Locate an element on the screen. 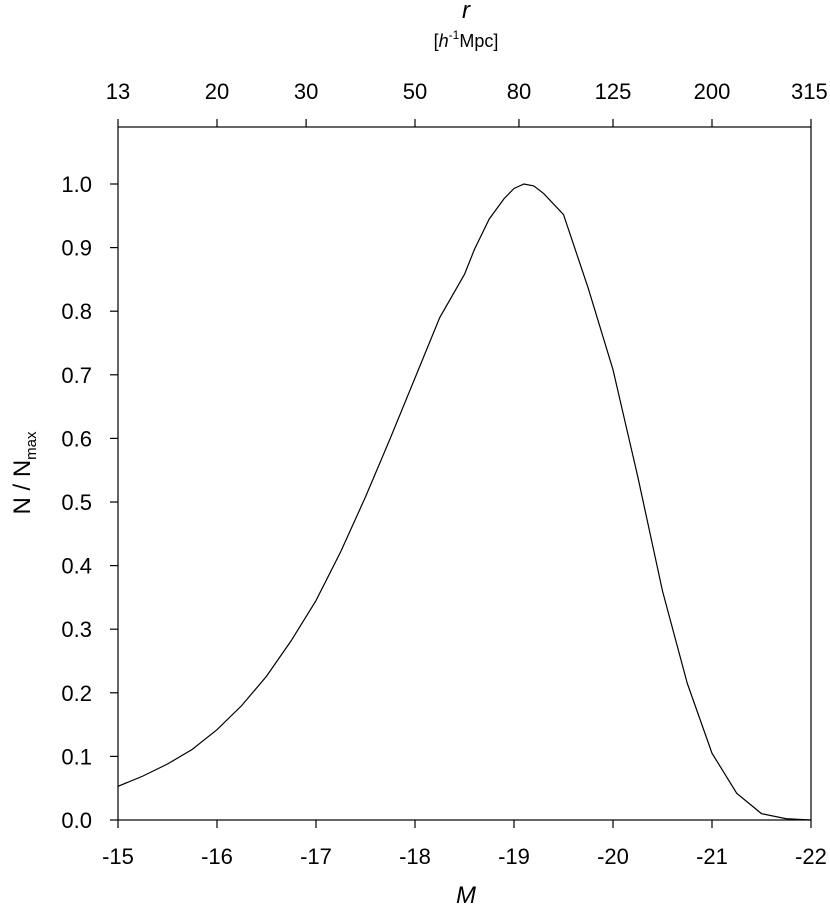 This screenshot has height=921, width=830. top-axis-unit-open: [ is located at coordinates (436, 41).